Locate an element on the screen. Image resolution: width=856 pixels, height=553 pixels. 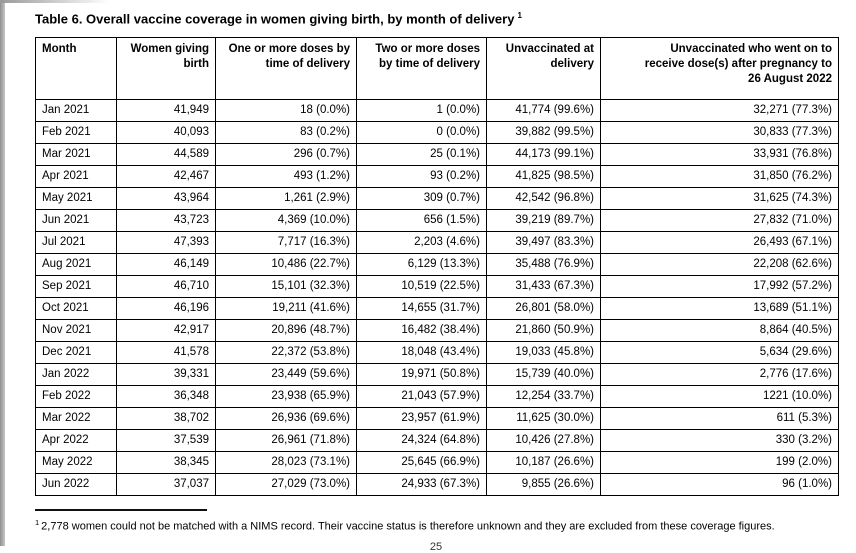
value-cell: 10,187 (26.6%) is located at coordinates (543, 463).